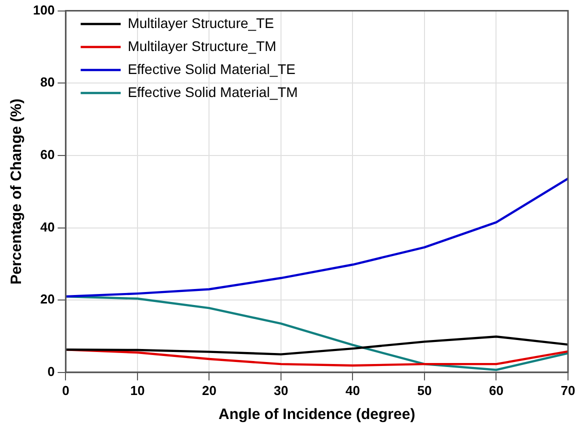 The image size is (584, 432). Describe the element at coordinates (352, 390) in the screenshot. I see `x-tick-label: 40` at that location.